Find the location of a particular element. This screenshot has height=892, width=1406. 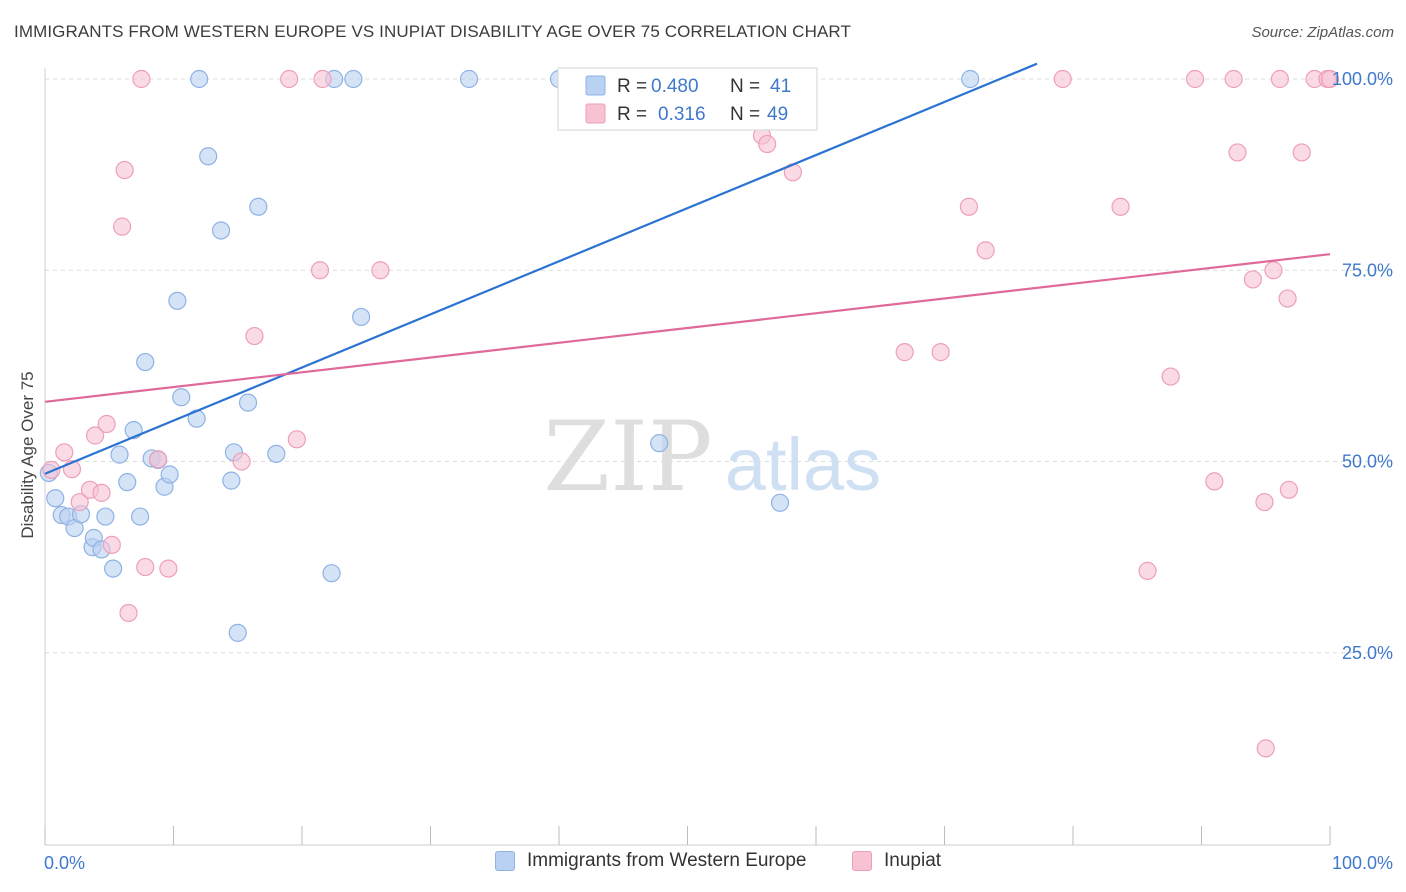

stats-legend: R = 0.480 N = 41 R = 0.316 N = 49 is located at coordinates (687, 99).